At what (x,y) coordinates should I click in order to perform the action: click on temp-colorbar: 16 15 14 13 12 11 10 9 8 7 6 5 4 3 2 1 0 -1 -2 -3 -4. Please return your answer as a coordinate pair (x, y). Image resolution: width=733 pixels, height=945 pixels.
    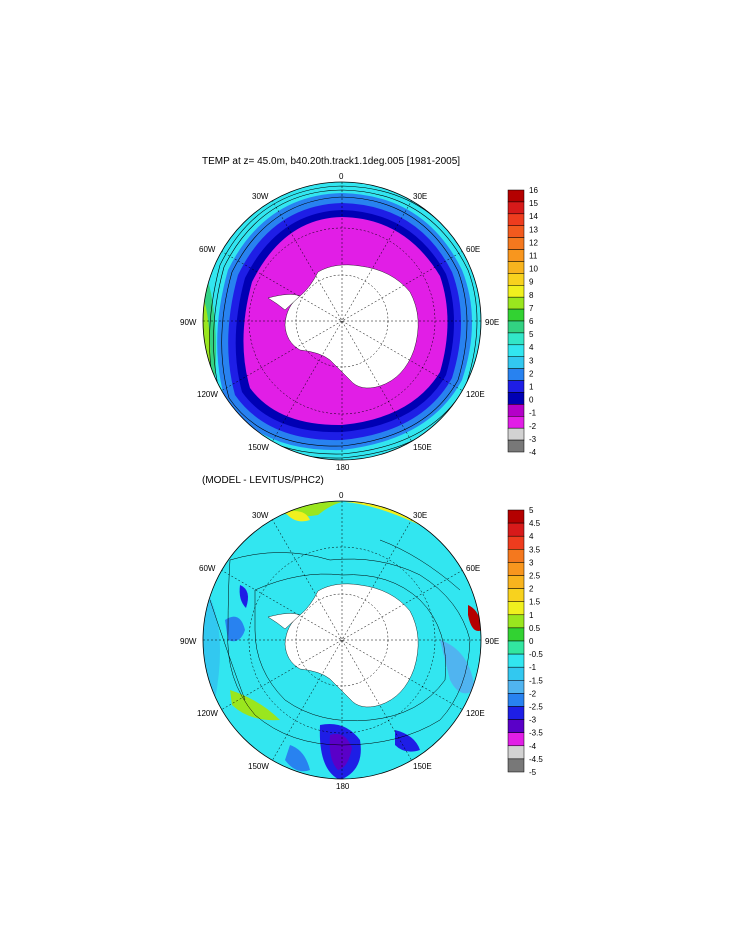
    Looking at the image, I should click on (537, 324).